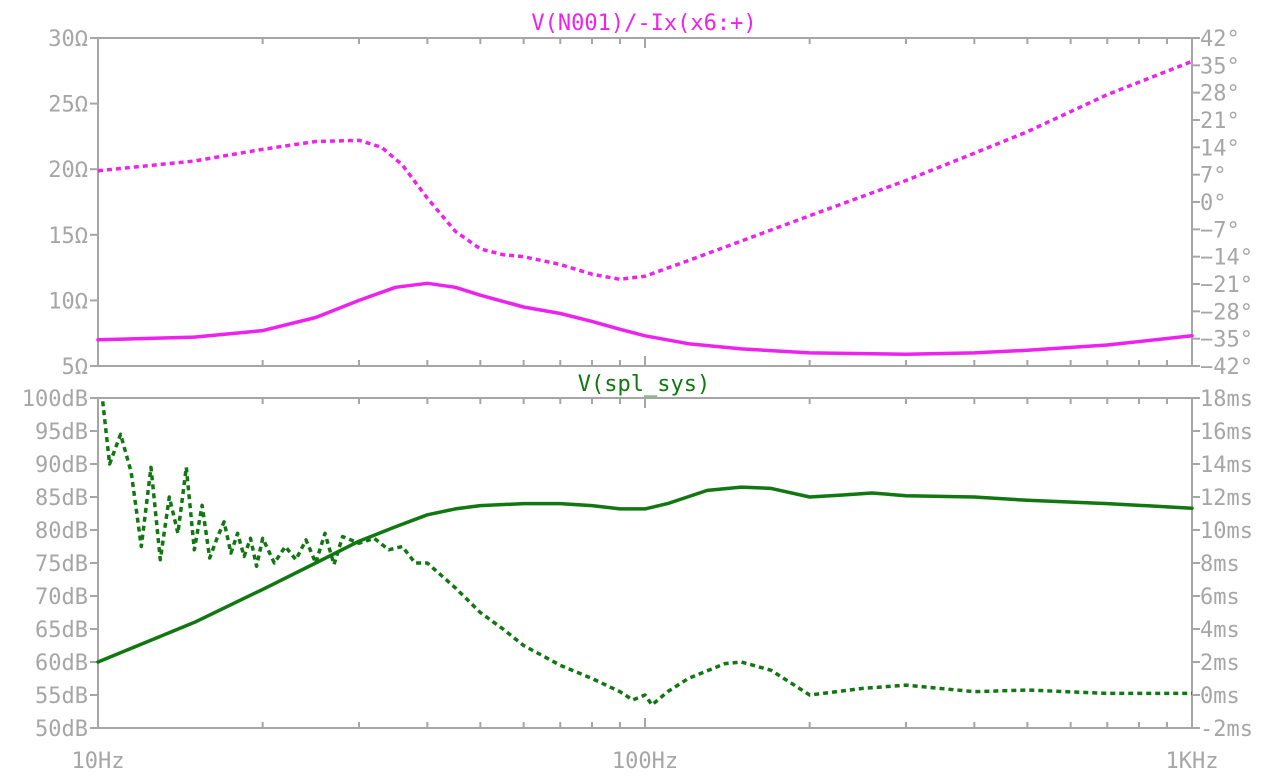 This screenshot has height=781, width=1280. Describe the element at coordinates (1220, 230) in the screenshot. I see `impedance-right-tick-label: −7°` at that location.